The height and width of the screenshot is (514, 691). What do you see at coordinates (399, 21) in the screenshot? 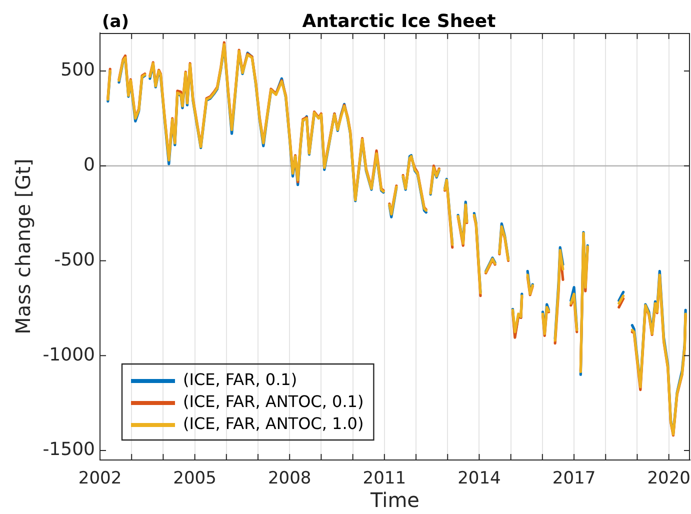
I see `chart-title: Antarctic Ice Sheet` at bounding box center [399, 21].